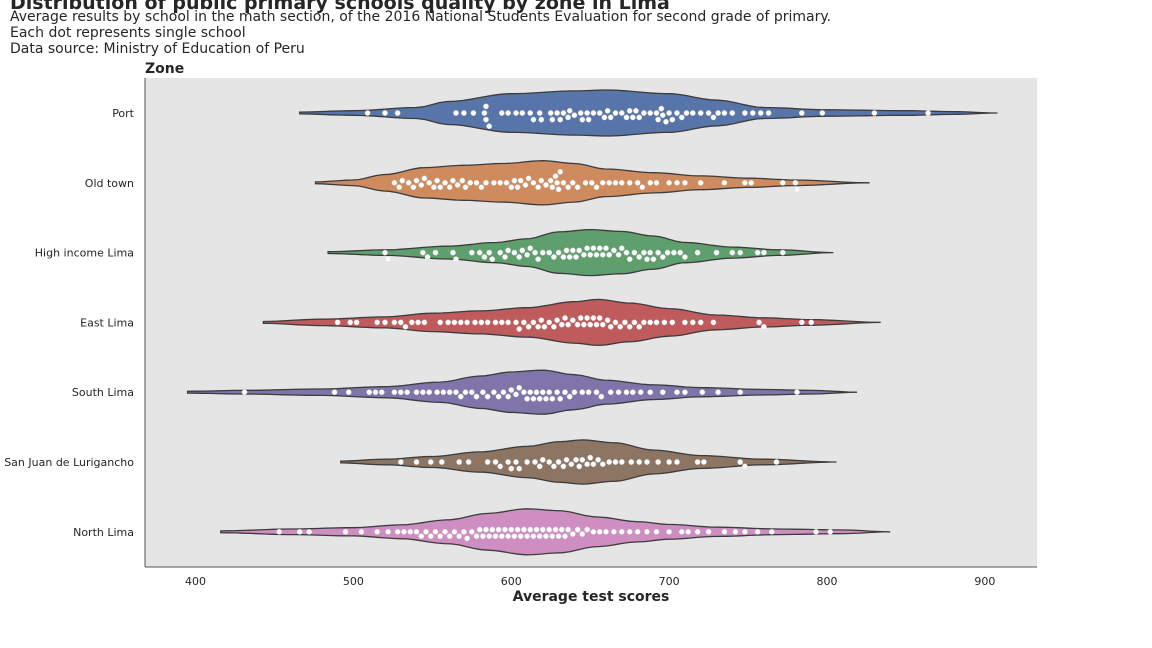  Describe the element at coordinates (123, 113) in the screenshot. I see `y-tick-label-port: Port` at that location.